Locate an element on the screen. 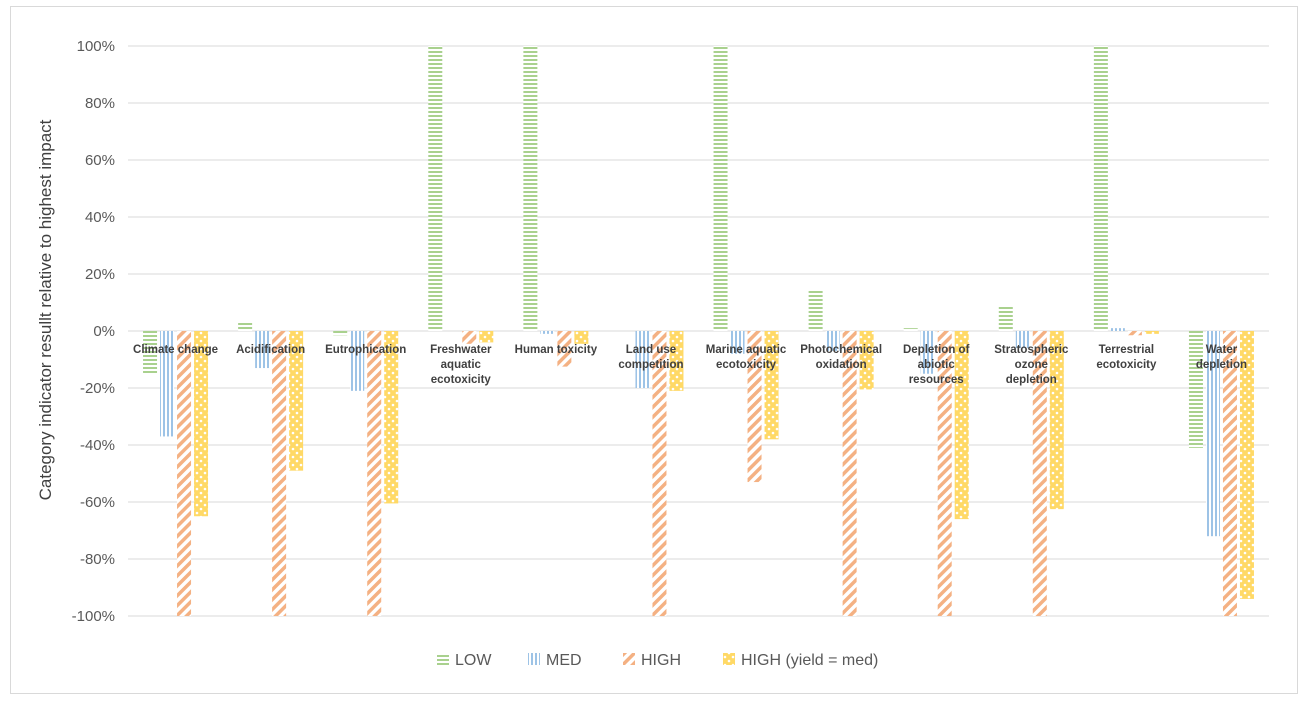  category-label: Terrestrial ecotoxicity is located at coordinates (1126, 357).